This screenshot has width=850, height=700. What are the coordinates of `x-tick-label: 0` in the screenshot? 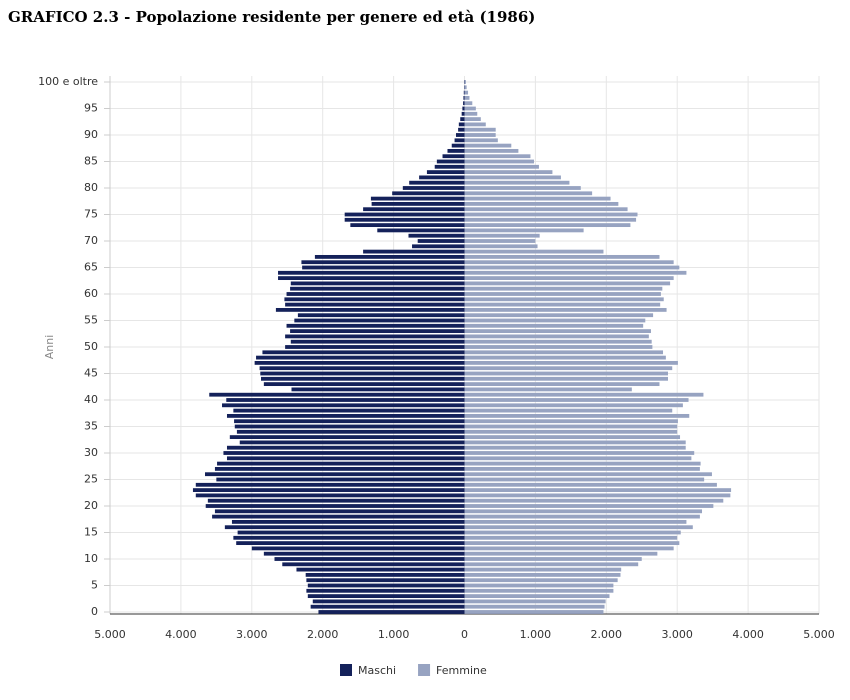 It's located at (464, 634).